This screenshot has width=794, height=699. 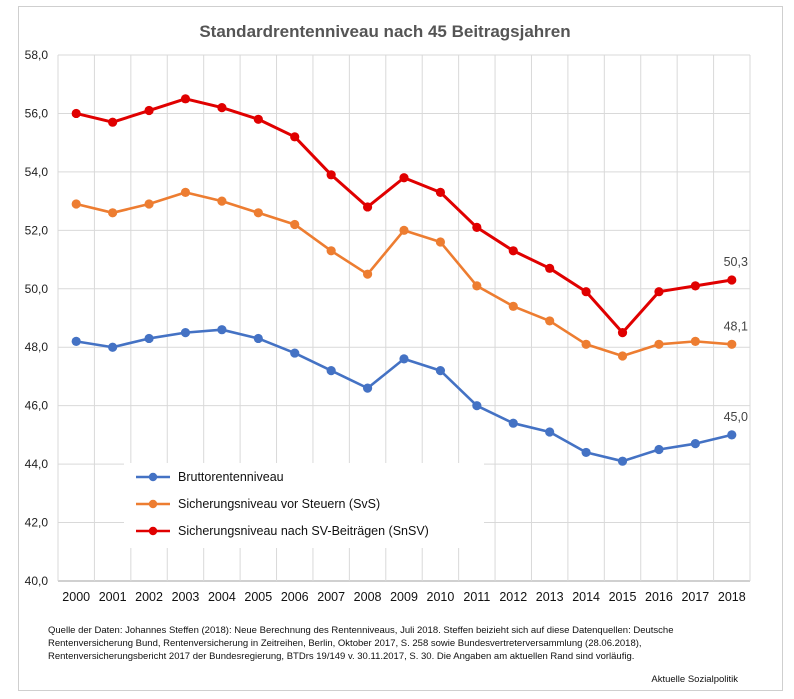 I want to click on x-tick-label: 2006, so click(x=295, y=597).